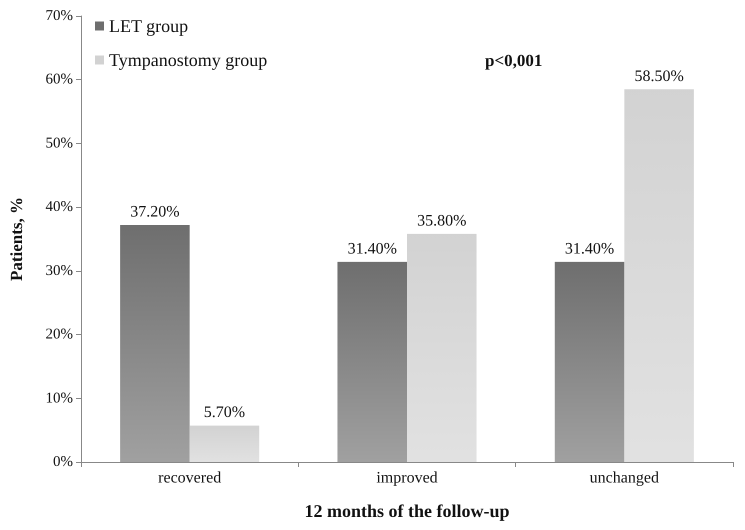 Image resolution: width=745 pixels, height=530 pixels. I want to click on data-label: 37.20%, so click(155, 211).